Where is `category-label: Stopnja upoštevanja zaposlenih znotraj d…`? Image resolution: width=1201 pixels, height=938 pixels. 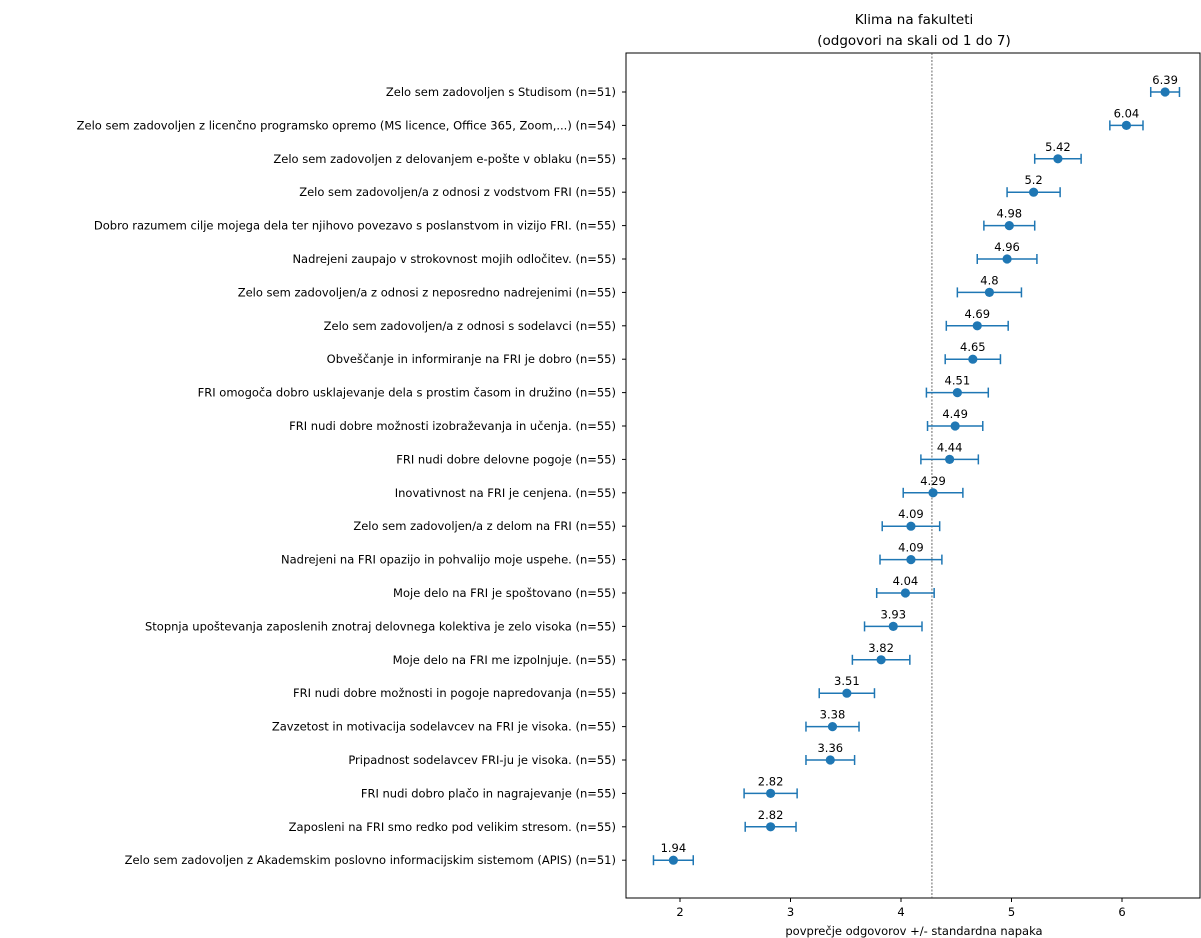
category-label: Stopnja upoštevanja zaposlenih znotraj d… is located at coordinates (380, 626).